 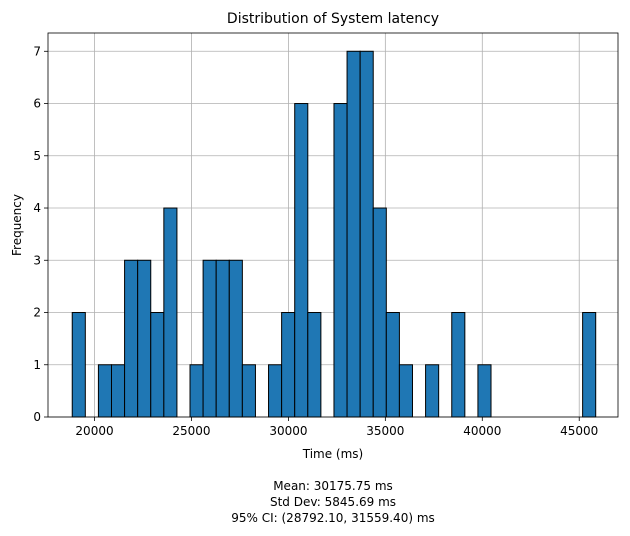 I want to click on x-axis-ticks: 20000 25000 30000 35000 40000 45000, so click(x=336, y=427).